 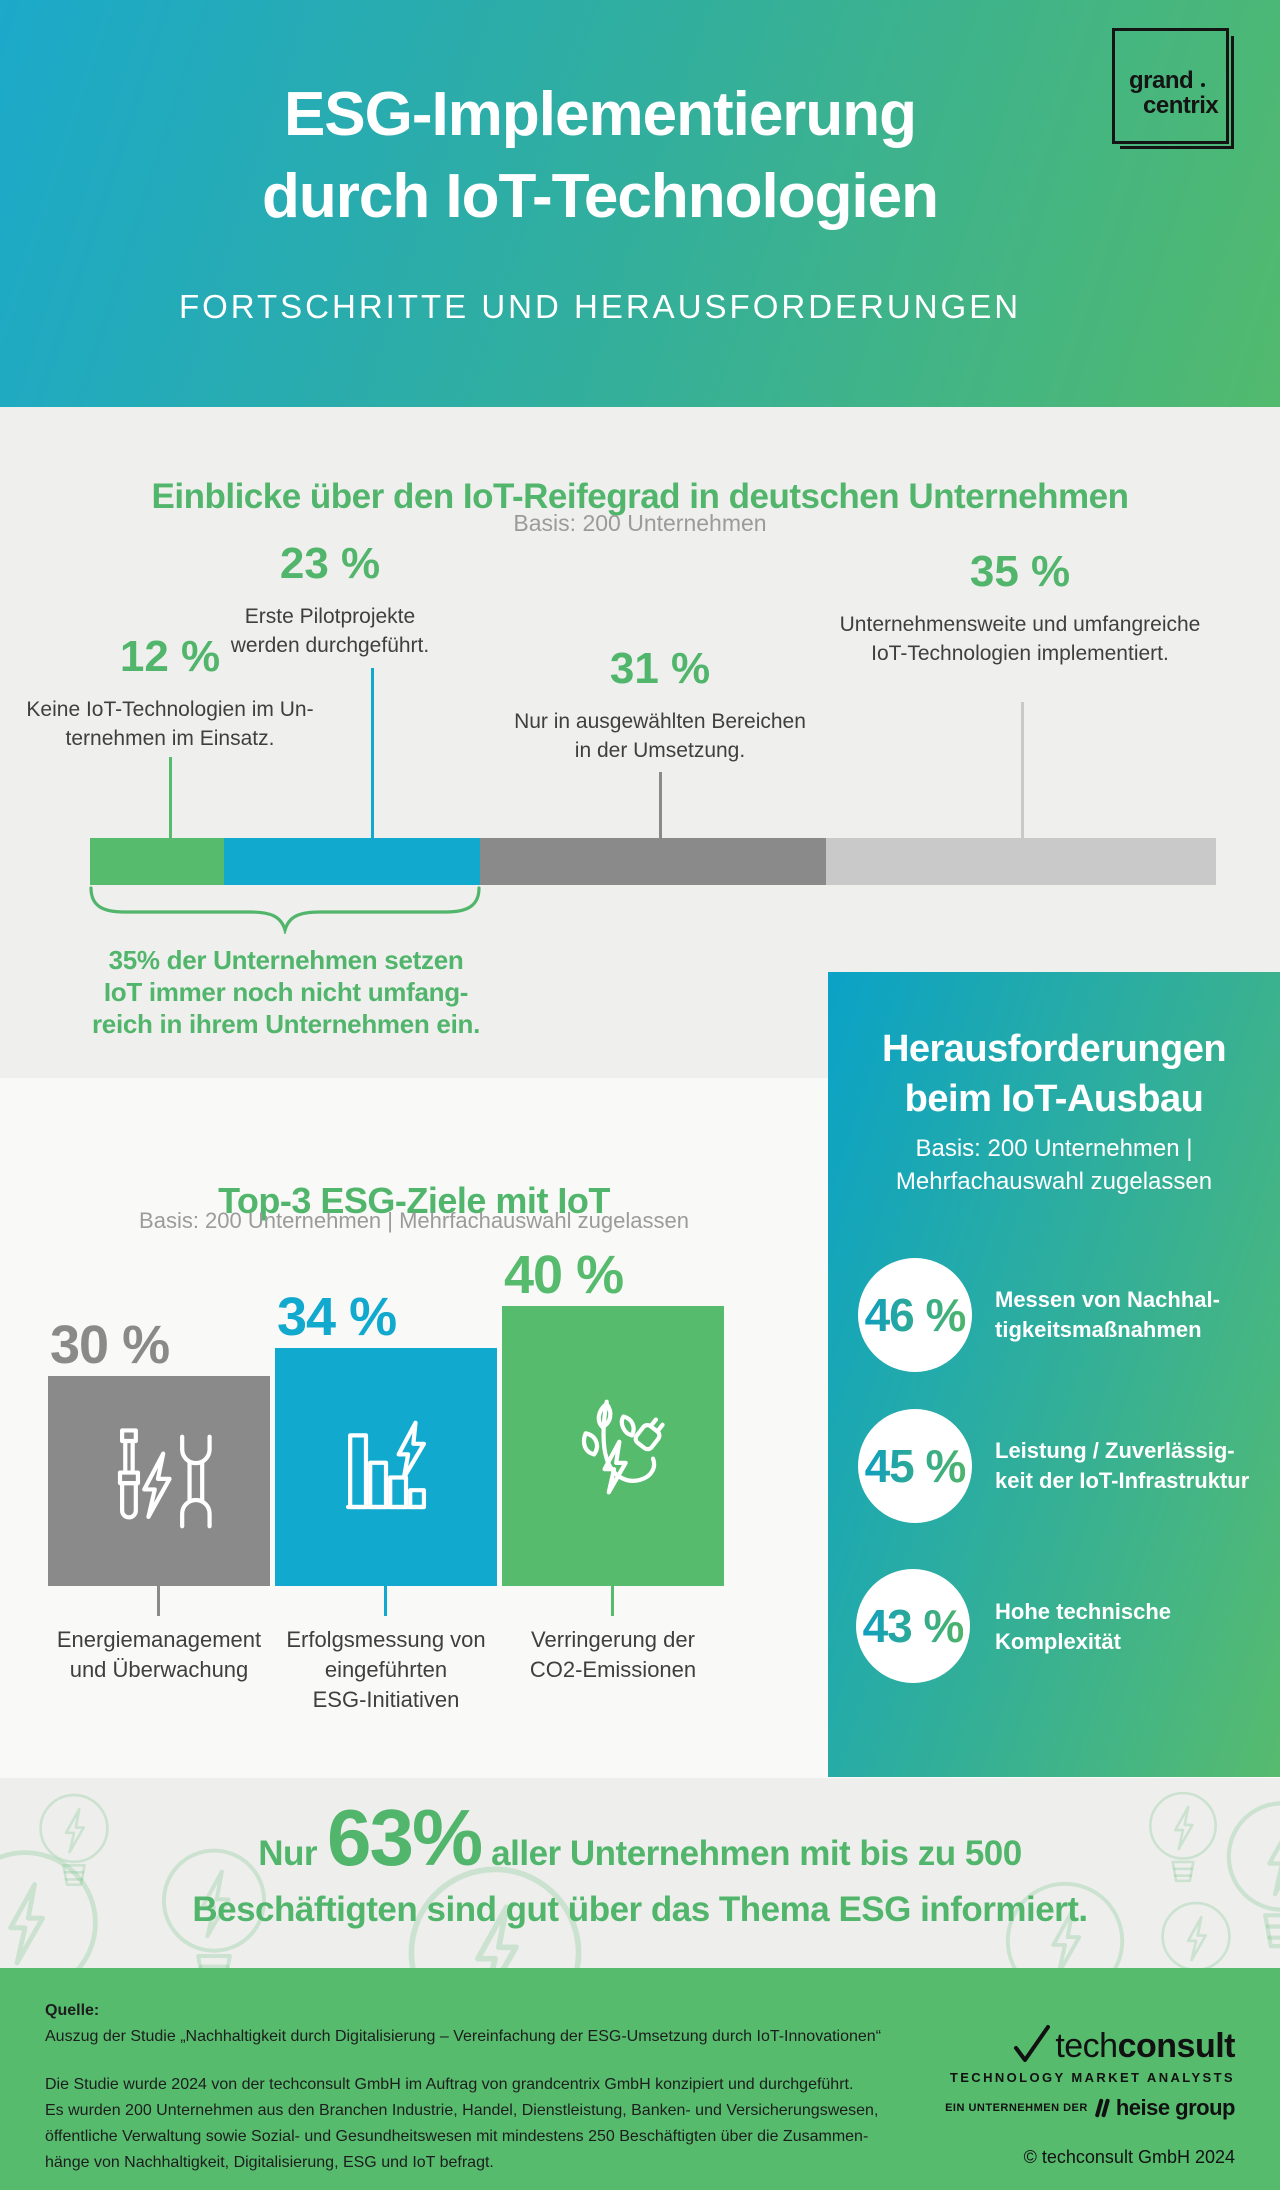 What do you see at coordinates (1021, 861) in the screenshot?
I see `bar-segment-35pct` at bounding box center [1021, 861].